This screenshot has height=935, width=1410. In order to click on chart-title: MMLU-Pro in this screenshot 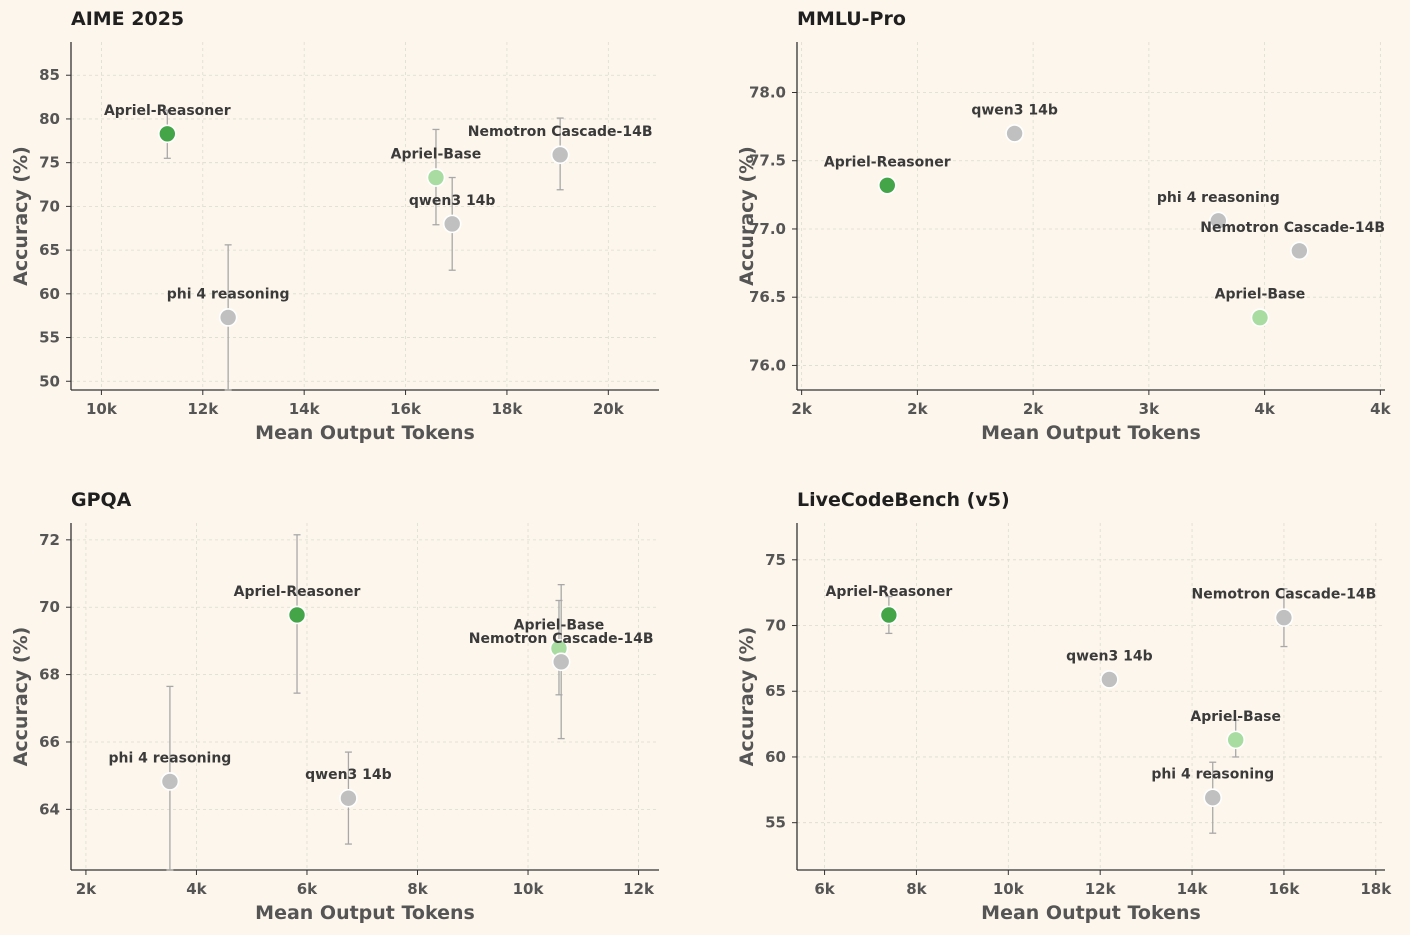, I will do `click(851, 19)`.